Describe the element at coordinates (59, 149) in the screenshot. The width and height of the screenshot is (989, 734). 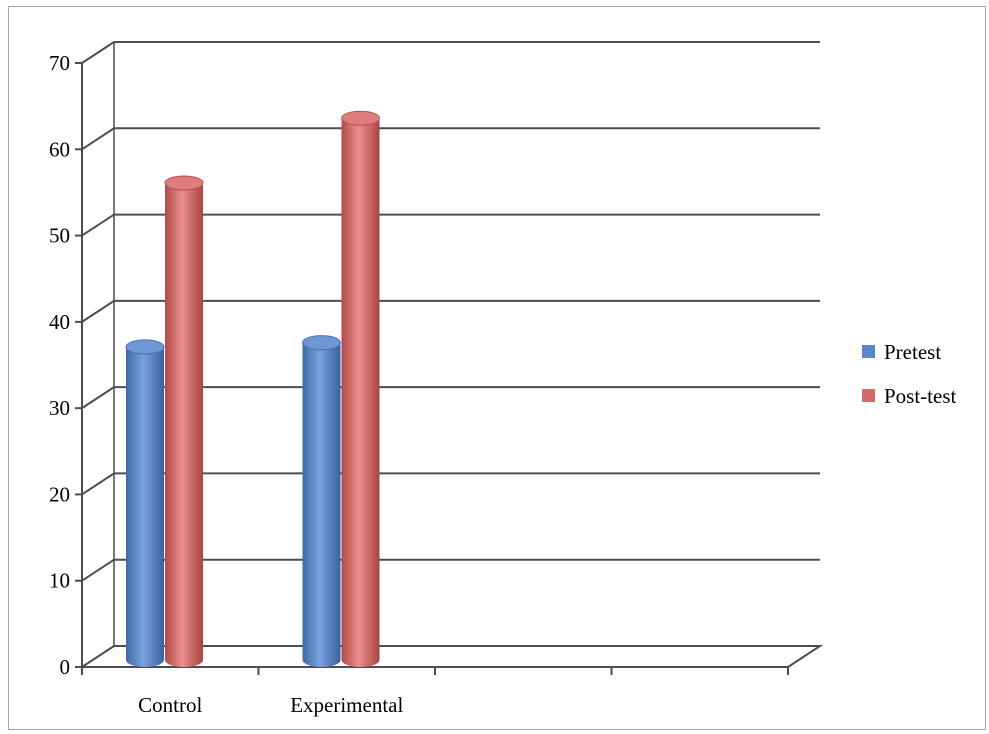
I see `y-tick-label: 60` at that location.